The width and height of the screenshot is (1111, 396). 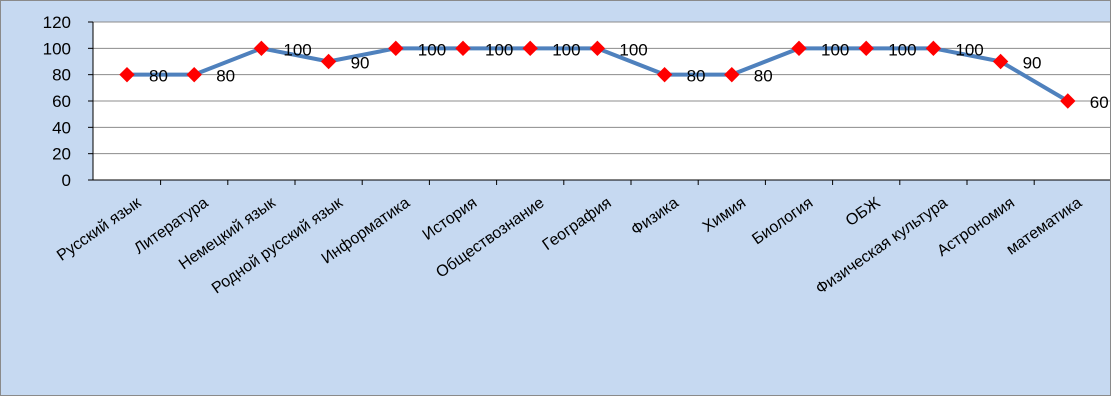 What do you see at coordinates (882, 246) in the screenshot?
I see `x-tick-label: Физическая культура` at bounding box center [882, 246].